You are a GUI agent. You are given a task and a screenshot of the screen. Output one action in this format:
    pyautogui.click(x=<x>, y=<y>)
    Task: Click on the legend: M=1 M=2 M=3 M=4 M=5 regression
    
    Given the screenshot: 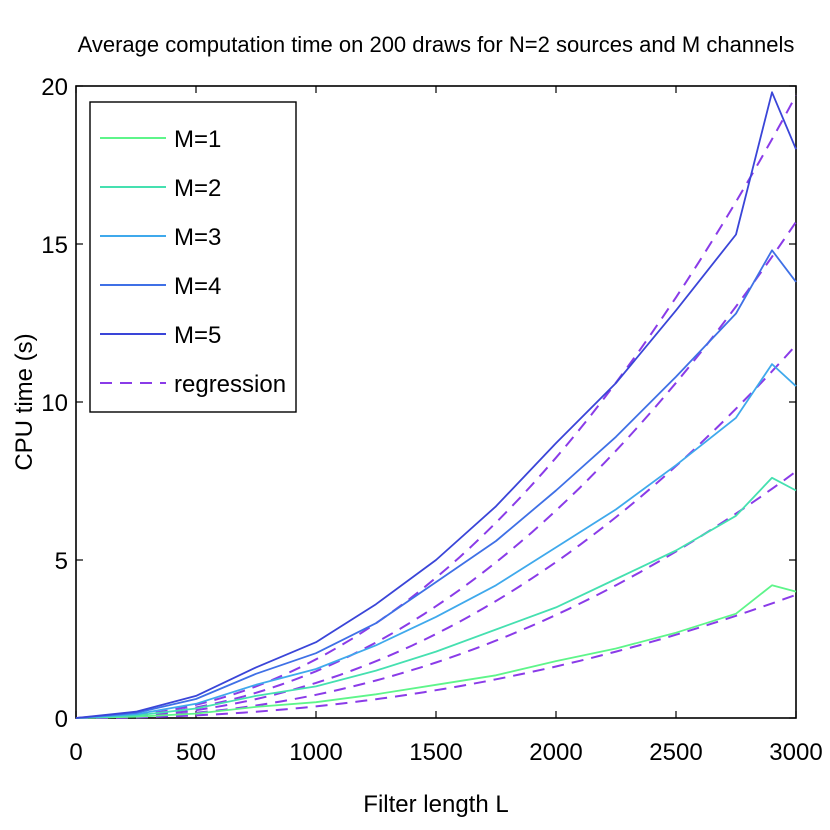 What is the action you would take?
    pyautogui.click(x=193, y=257)
    